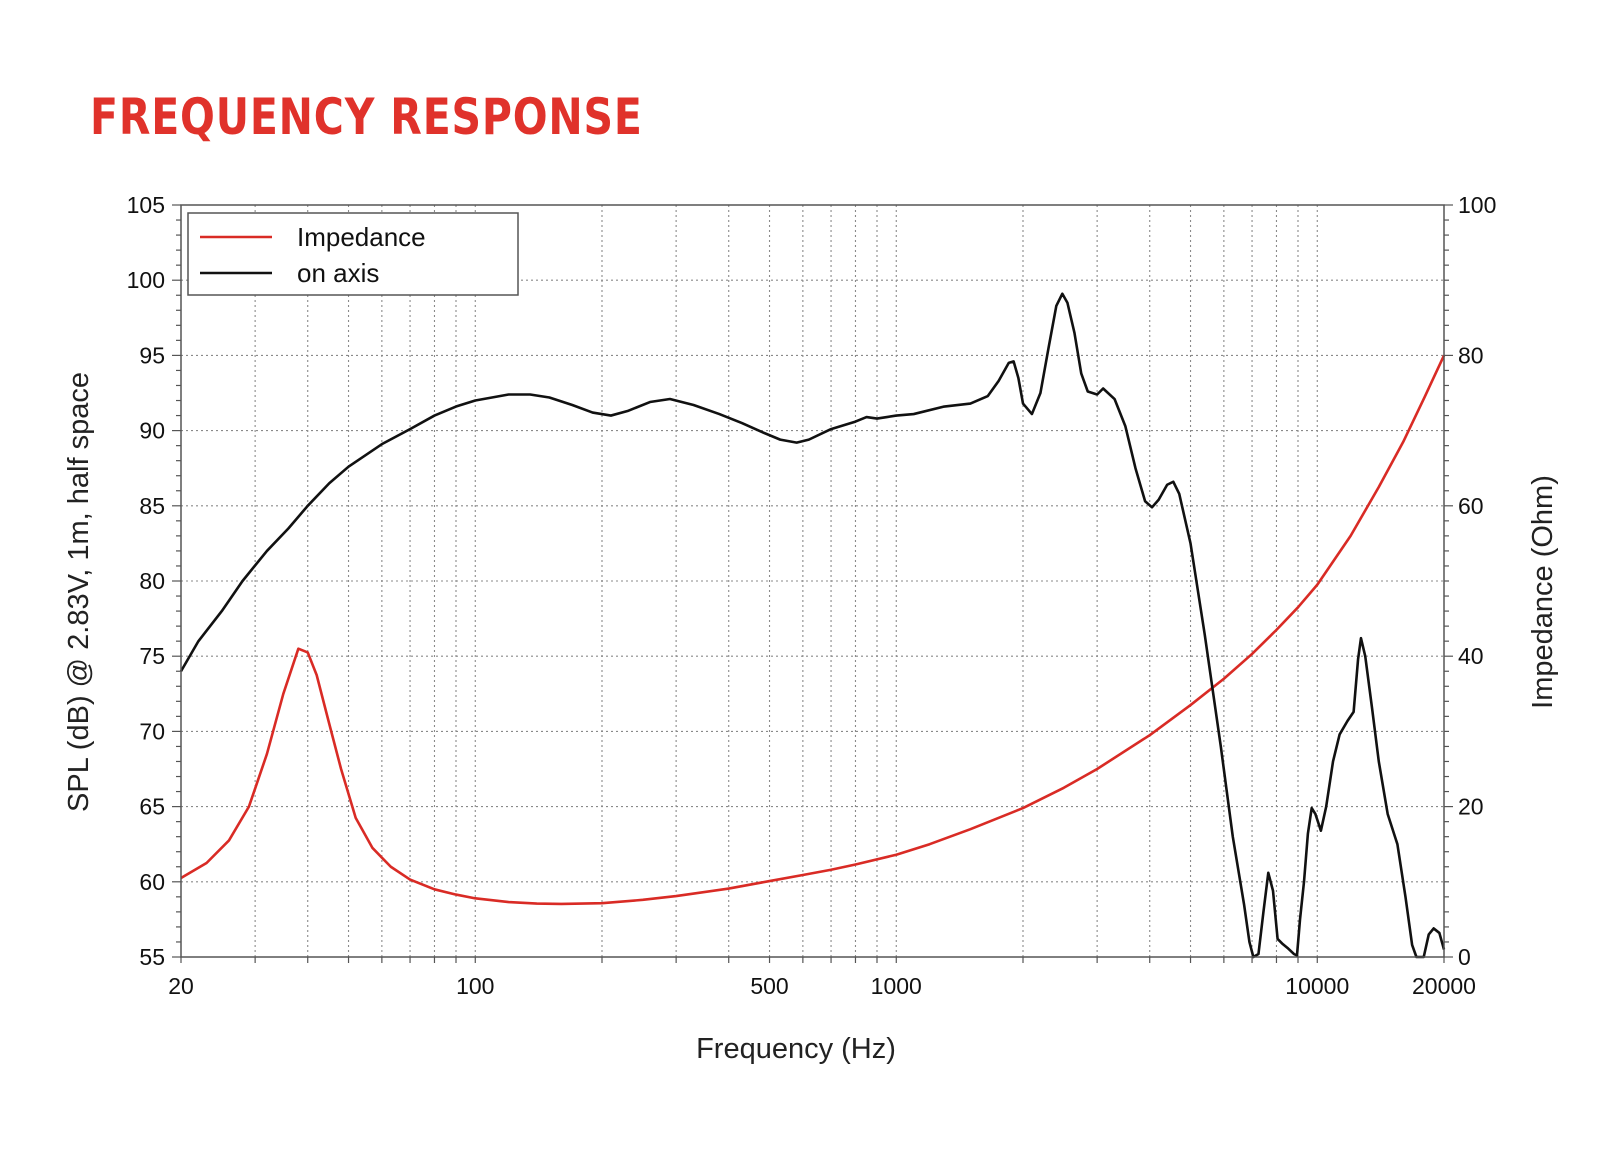  I want to click on y2-tick-label: 100, so click(1477, 205).